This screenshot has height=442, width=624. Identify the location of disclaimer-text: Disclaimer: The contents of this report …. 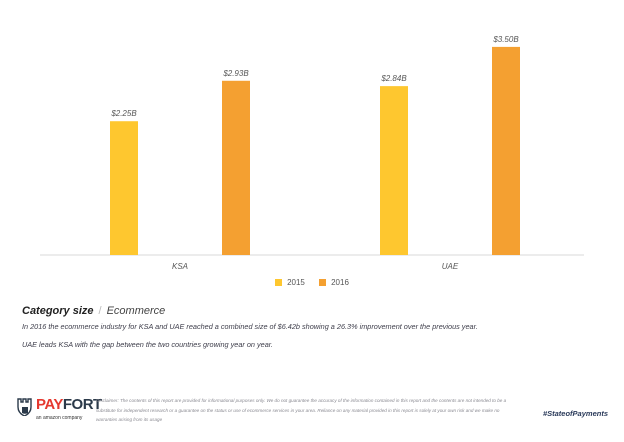
(301, 410).